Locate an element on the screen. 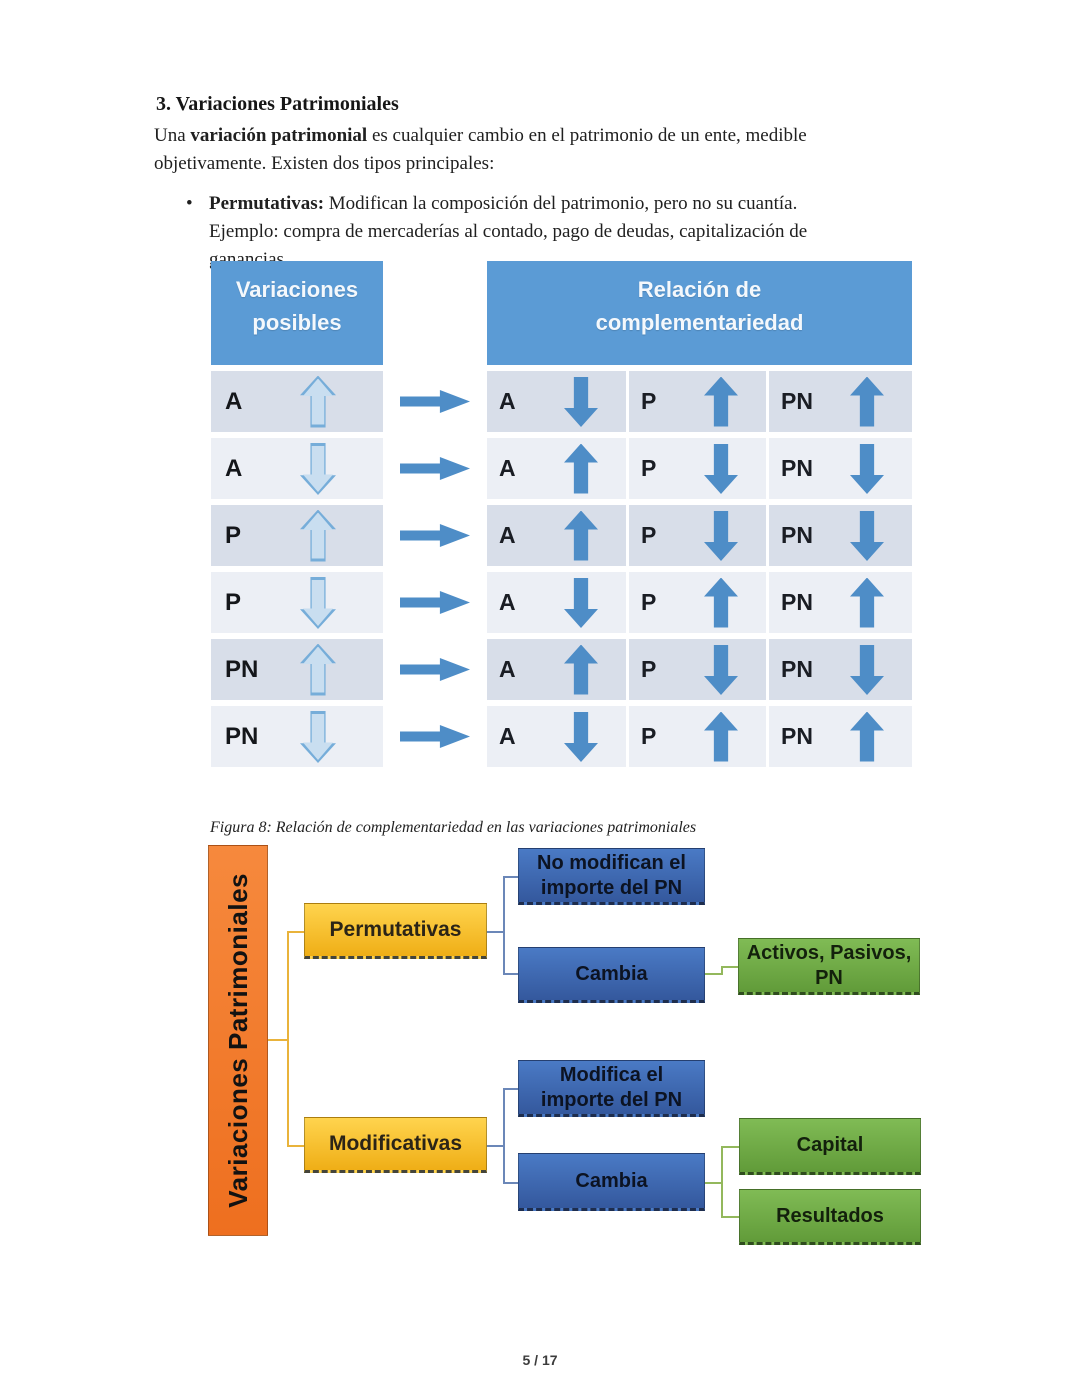 The height and width of the screenshot is (1397, 1080). table-row: A A P PN is located at coordinates (561, 401).